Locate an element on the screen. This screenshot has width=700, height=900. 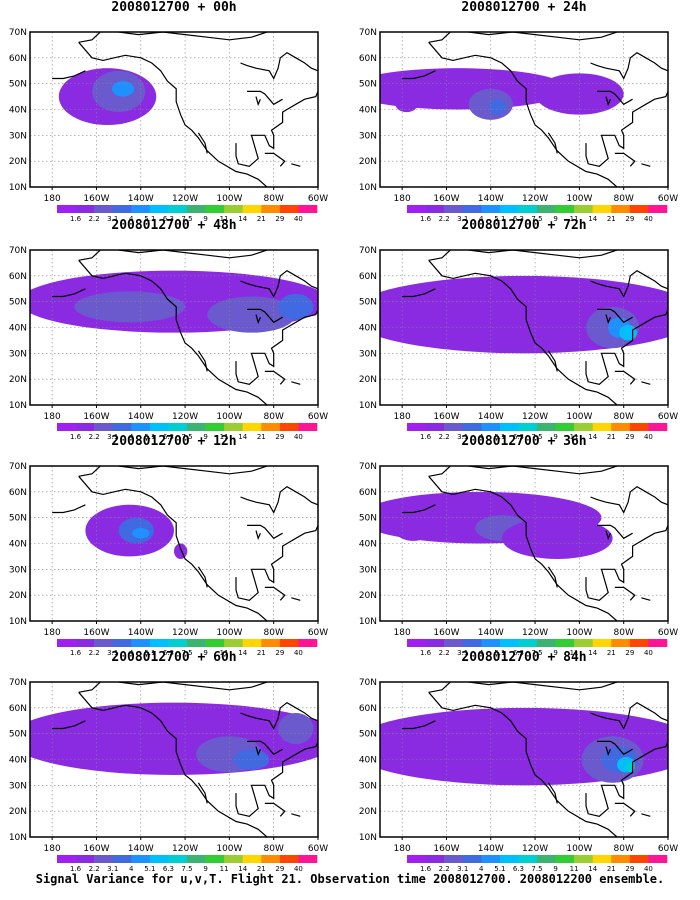
colorbar-label: 40 is located at coordinates (648, 653).